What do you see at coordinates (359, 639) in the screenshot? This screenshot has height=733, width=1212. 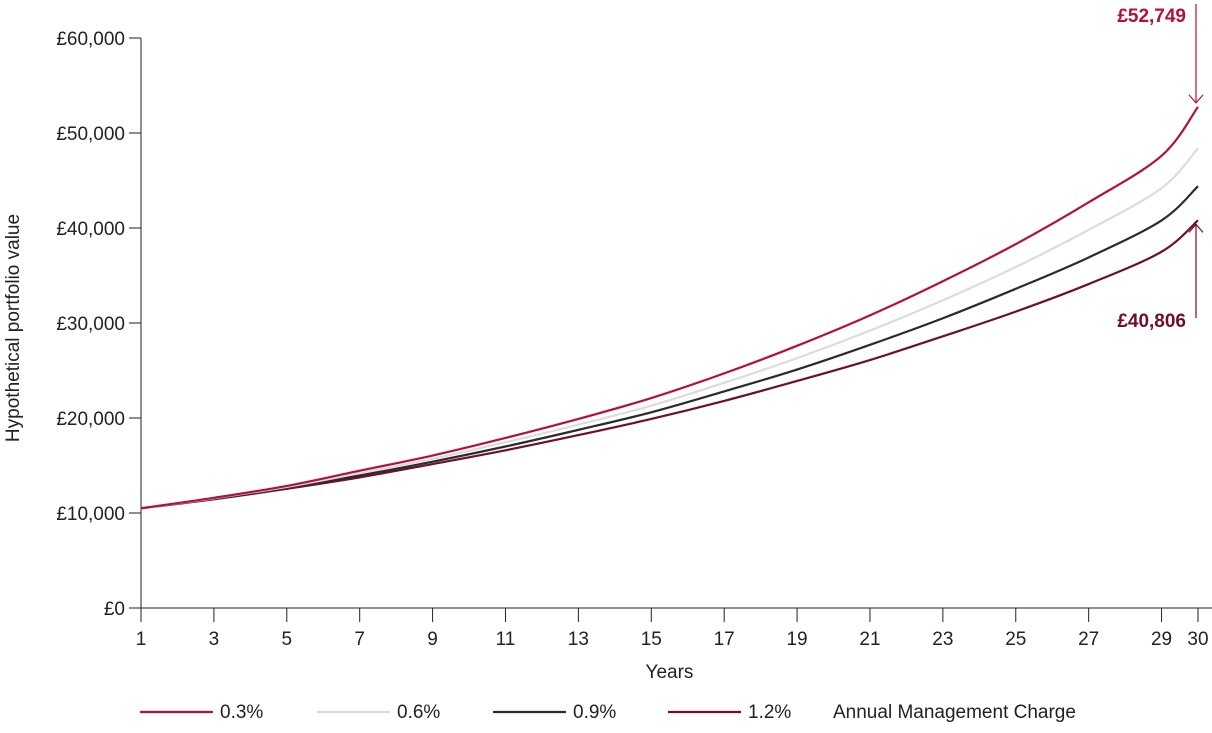 I see `x-tick-label: 7` at bounding box center [359, 639].